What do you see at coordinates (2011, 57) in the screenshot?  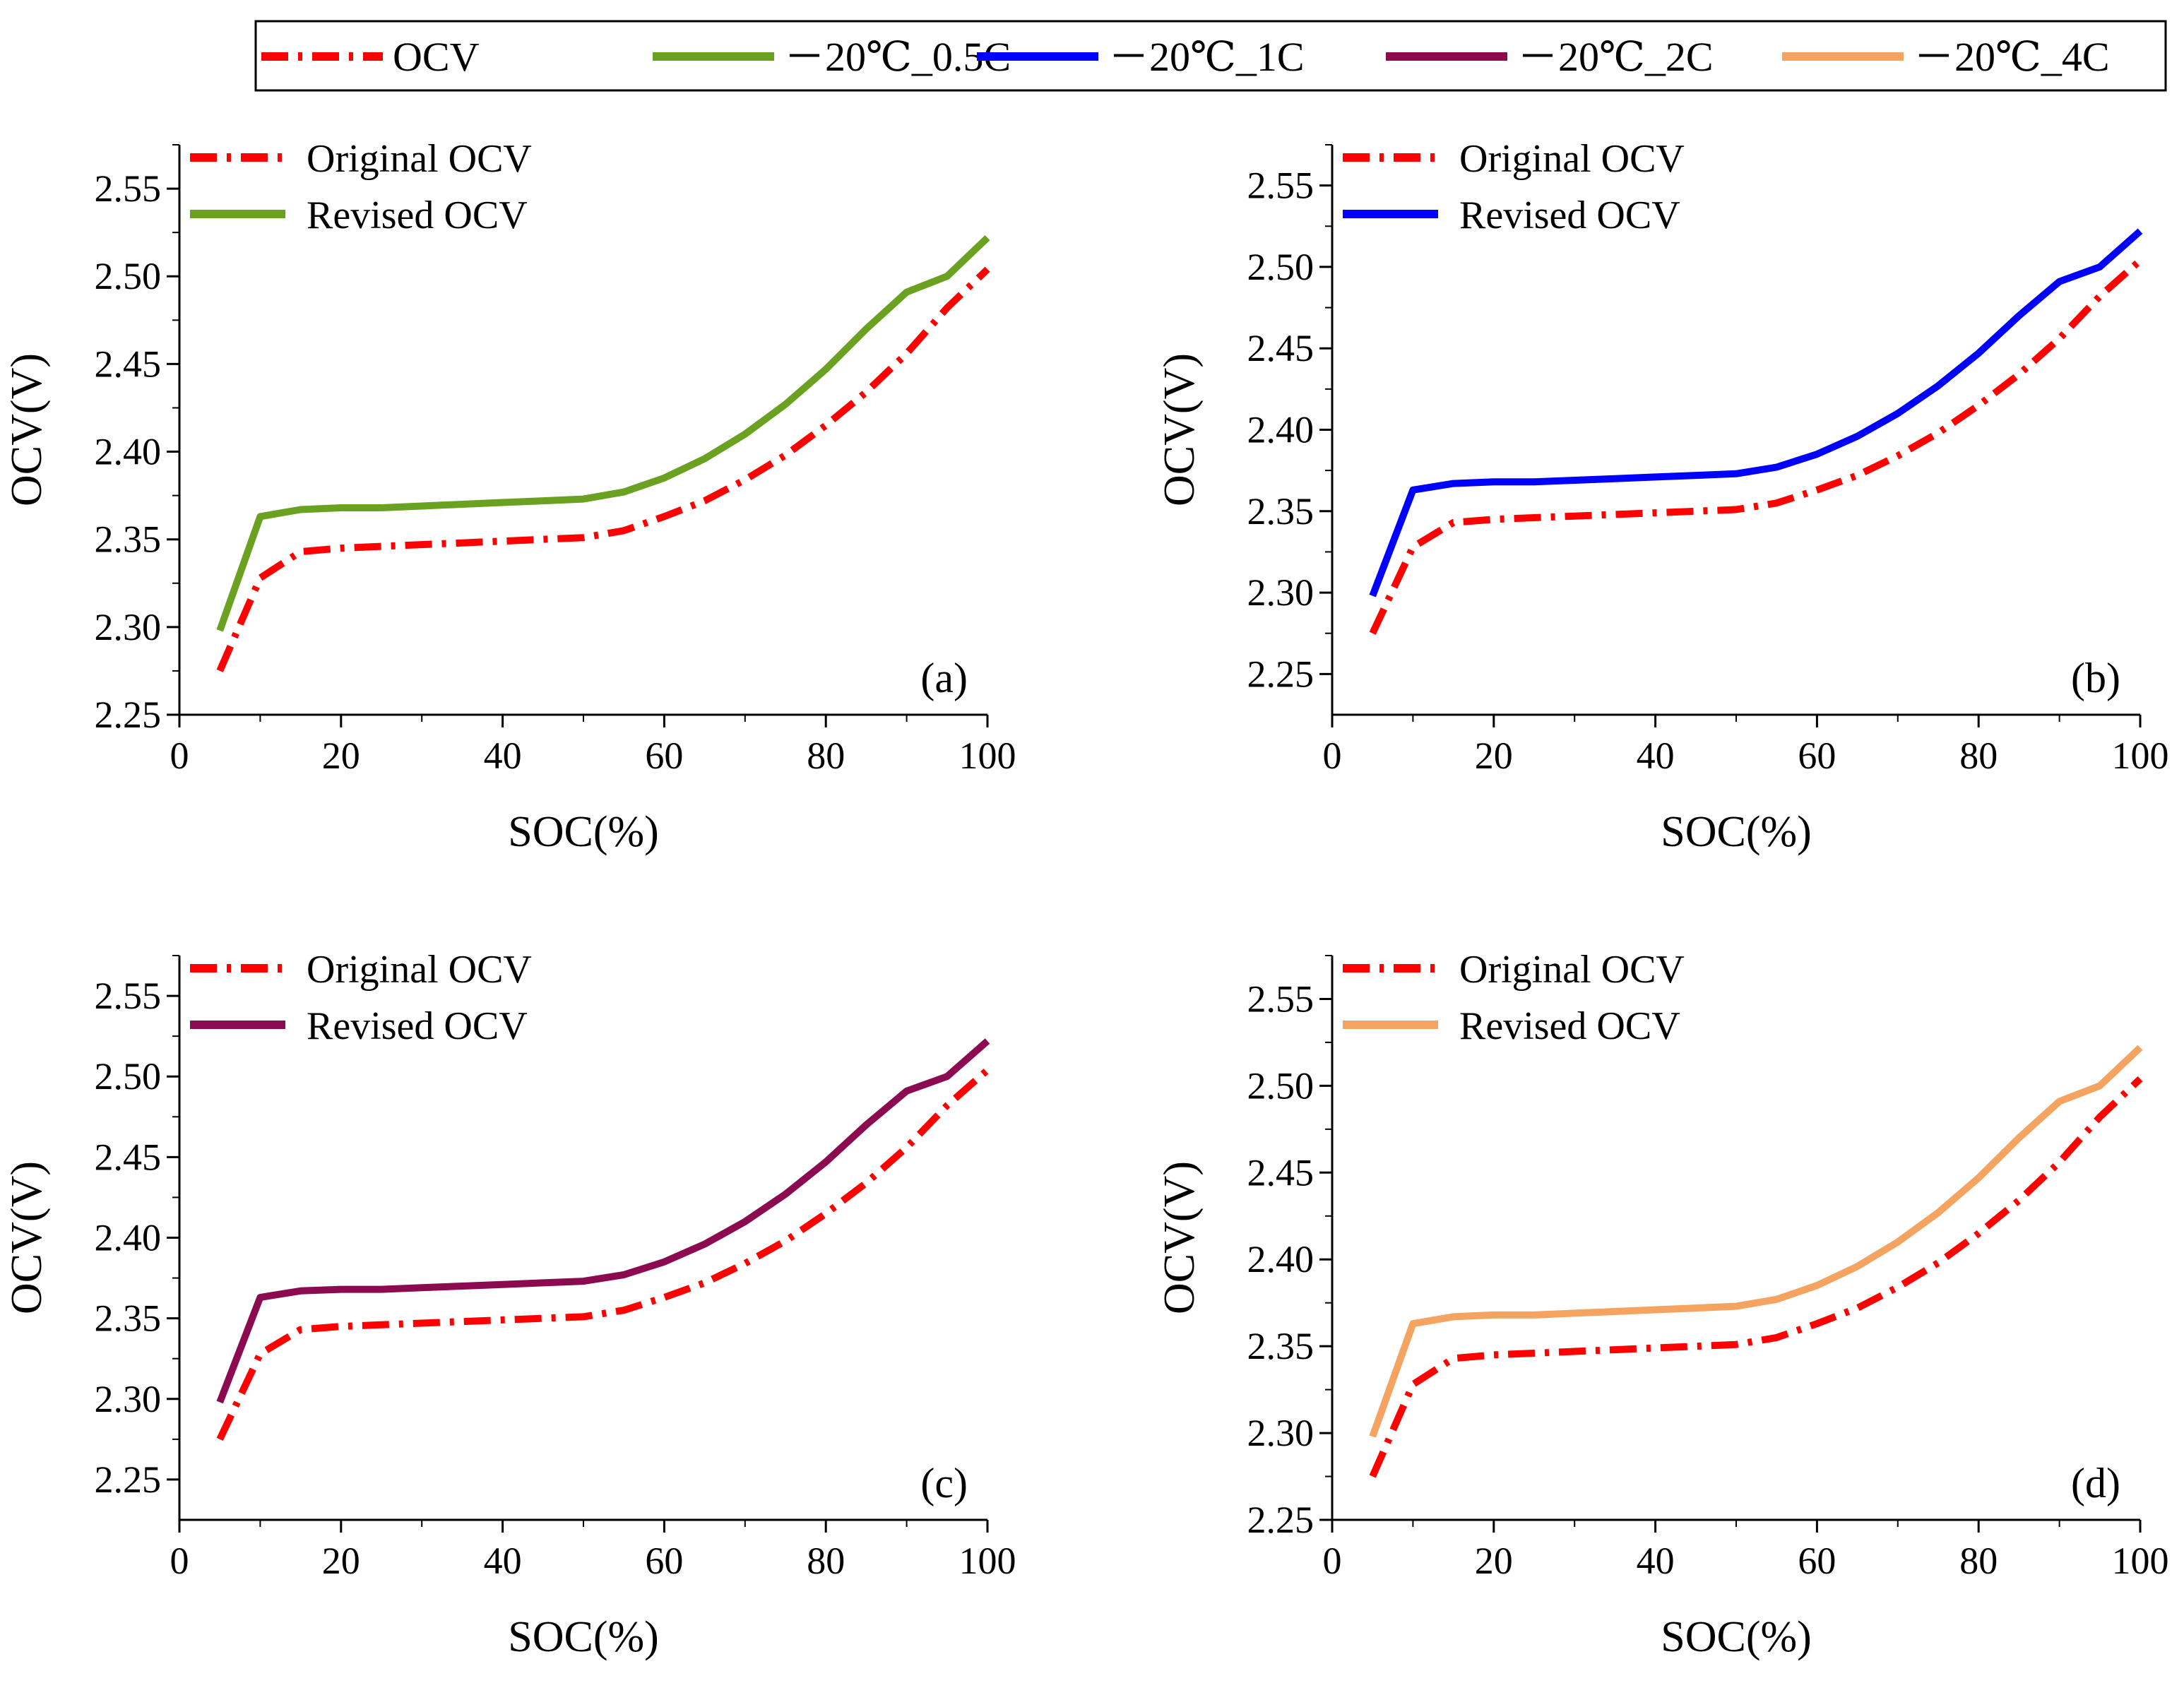 I see `top-legend-label: －20℃_4C` at bounding box center [2011, 57].